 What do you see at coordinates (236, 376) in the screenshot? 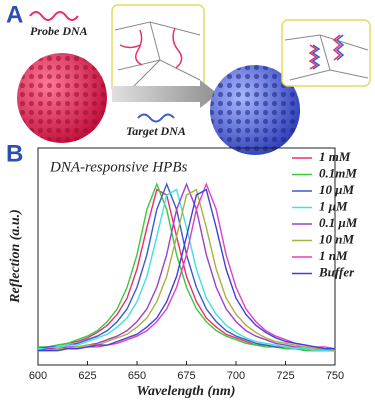
I see `x-tick-label: 700` at bounding box center [236, 376].